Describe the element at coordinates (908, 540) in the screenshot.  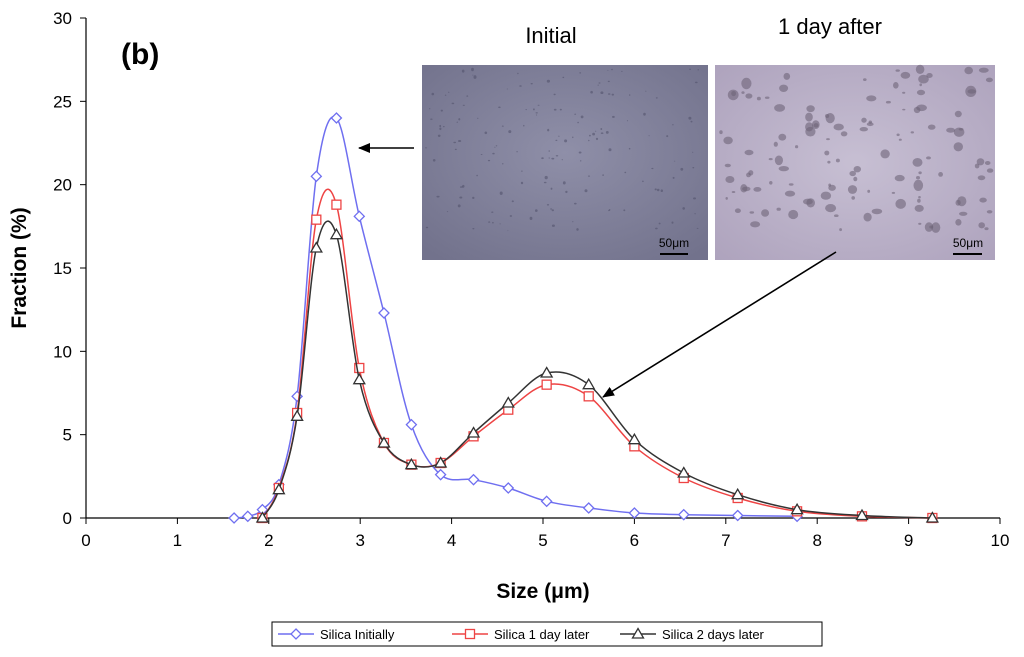
I see `x-tick-label: 9` at that location.